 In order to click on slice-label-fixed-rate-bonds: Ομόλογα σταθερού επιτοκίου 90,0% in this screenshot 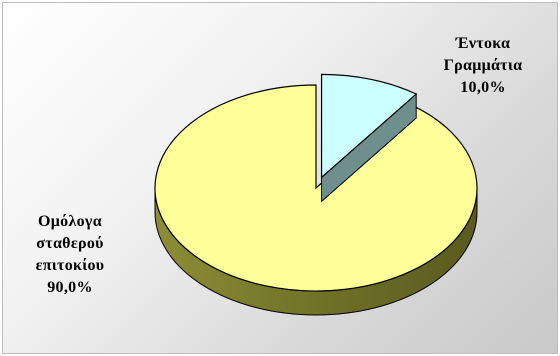, I will do `click(70, 255)`.